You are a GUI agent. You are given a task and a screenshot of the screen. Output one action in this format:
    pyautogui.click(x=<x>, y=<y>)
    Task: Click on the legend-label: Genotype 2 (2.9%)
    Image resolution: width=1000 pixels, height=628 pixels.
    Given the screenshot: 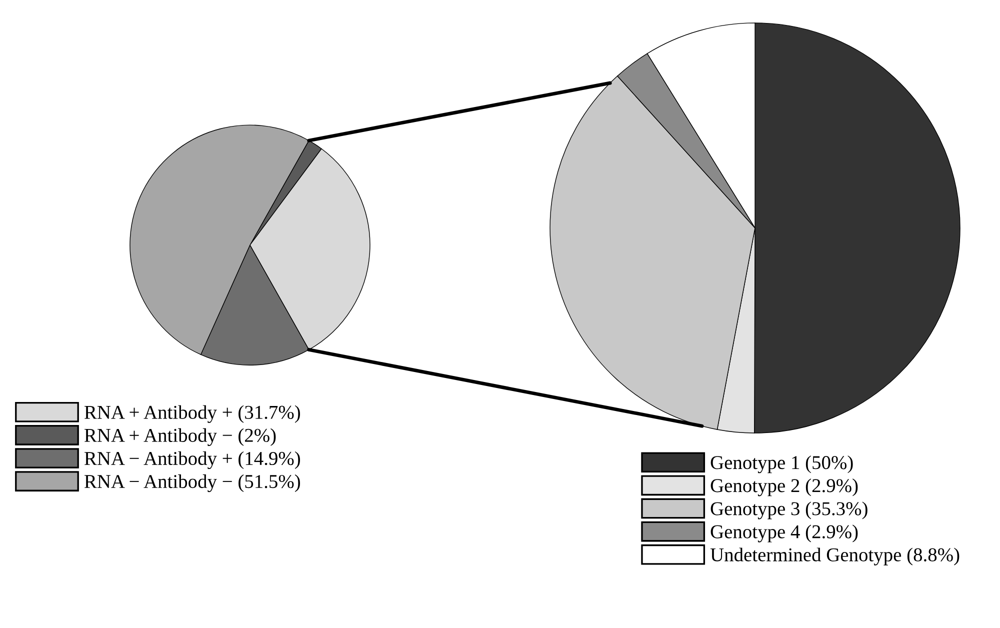 What is the action you would take?
    pyautogui.click(x=784, y=487)
    